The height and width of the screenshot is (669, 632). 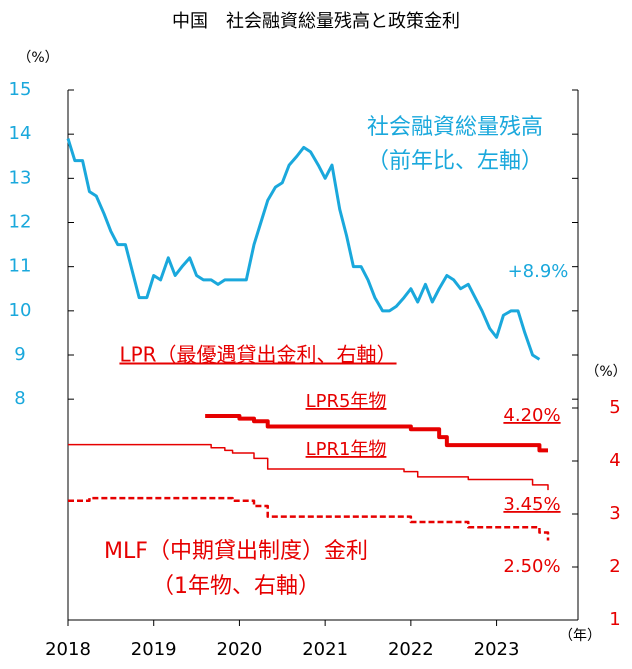 I want to click on x-tick-label: 2018, so click(x=68, y=649).